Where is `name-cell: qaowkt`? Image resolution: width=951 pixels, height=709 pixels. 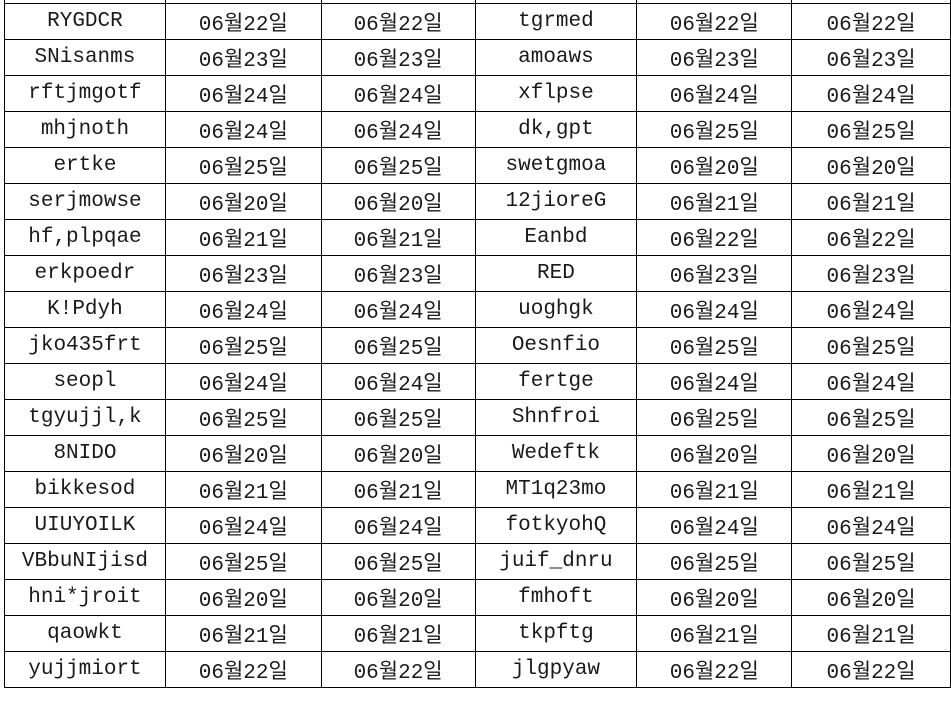 name-cell: qaowkt is located at coordinates (85, 633).